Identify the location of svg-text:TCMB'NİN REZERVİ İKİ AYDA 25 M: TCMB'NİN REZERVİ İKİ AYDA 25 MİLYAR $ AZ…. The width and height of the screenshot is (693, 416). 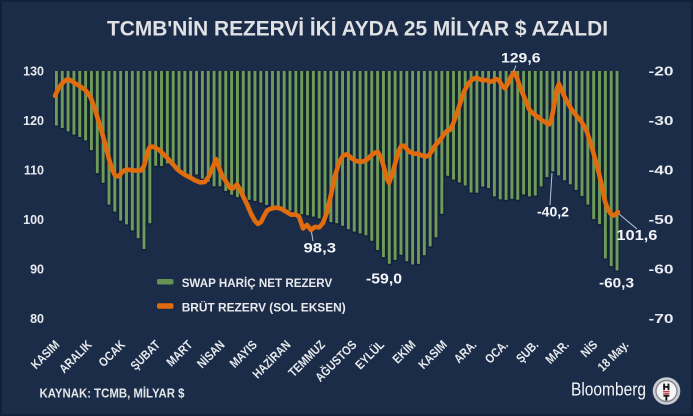
(357, 29).